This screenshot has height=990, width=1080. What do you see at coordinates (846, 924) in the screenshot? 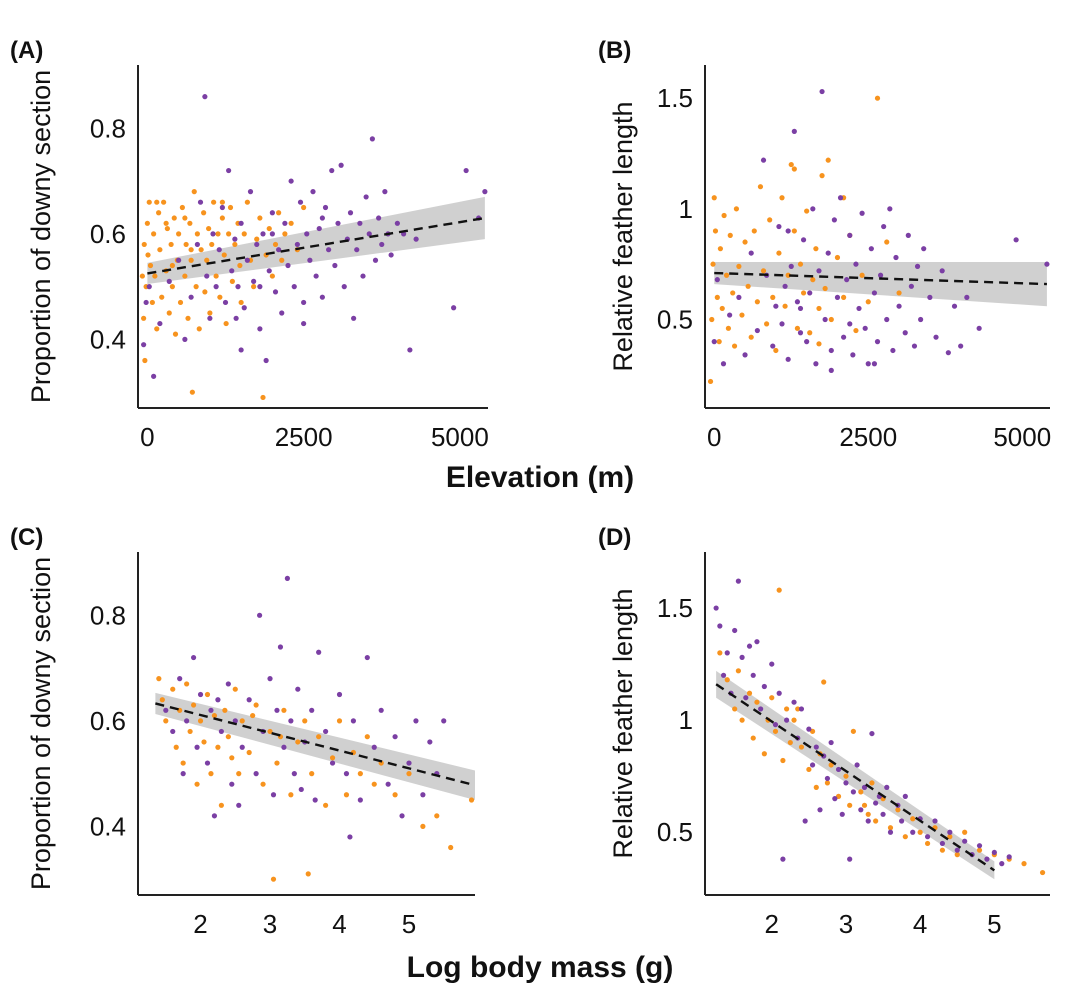
I see `x-tick-label: 3` at bounding box center [846, 924].